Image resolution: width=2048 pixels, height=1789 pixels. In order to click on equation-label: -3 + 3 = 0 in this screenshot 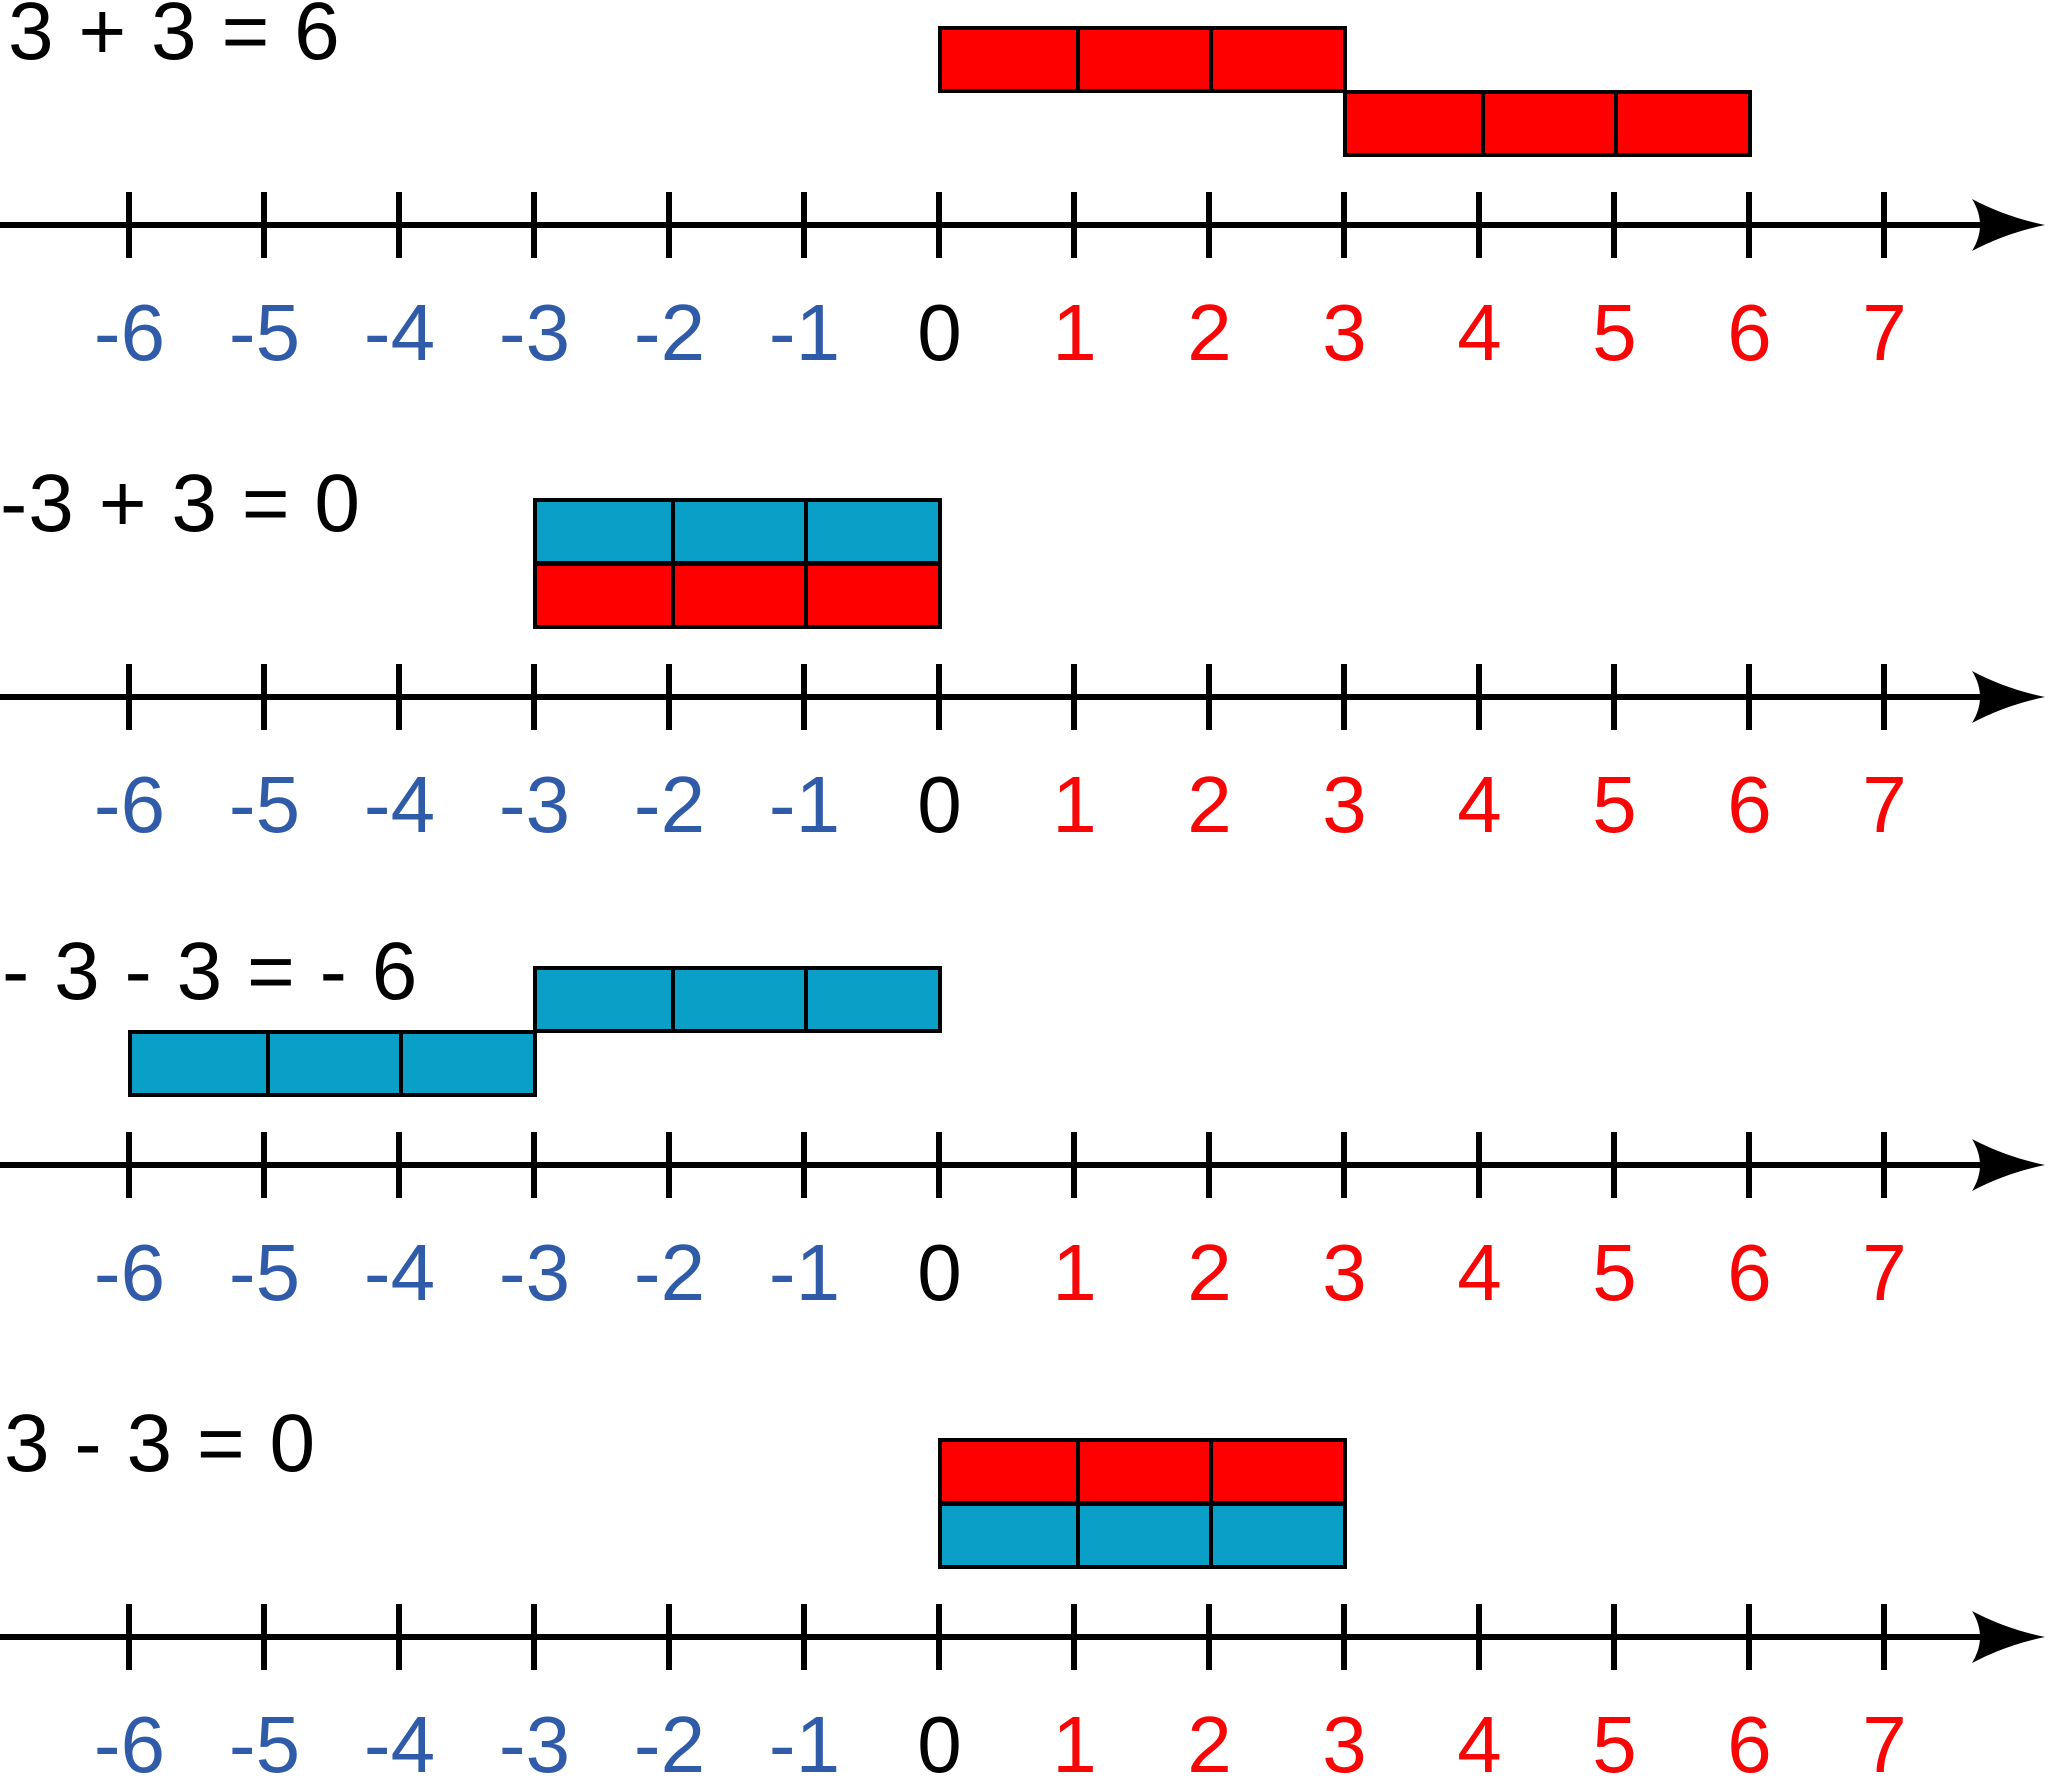, I will do `click(181, 503)`.